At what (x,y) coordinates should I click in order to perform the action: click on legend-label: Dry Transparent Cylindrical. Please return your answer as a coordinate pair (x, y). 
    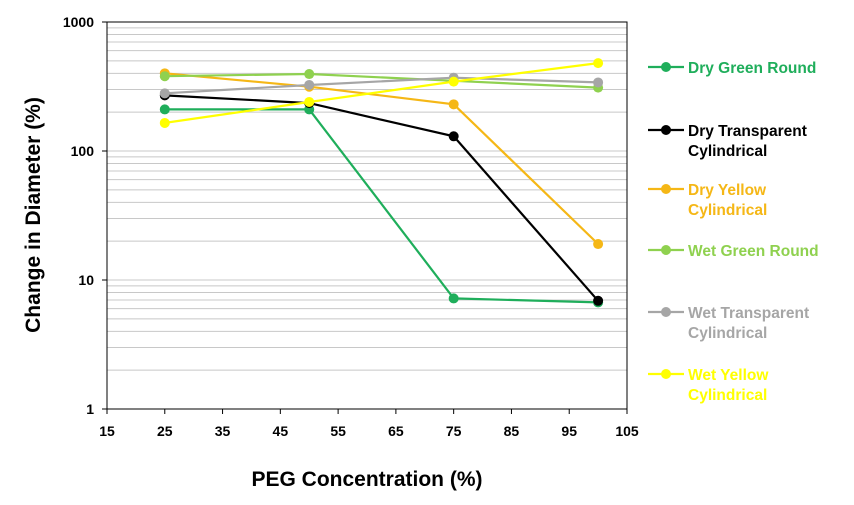
    Looking at the image, I should click on (747, 141).